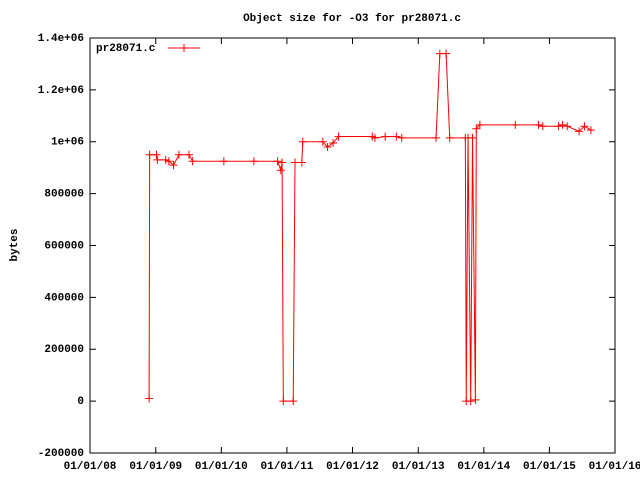 The height and width of the screenshot is (480, 640). Describe the element at coordinates (549, 467) in the screenshot. I see `x-tick-label: 01/01/15` at that location.